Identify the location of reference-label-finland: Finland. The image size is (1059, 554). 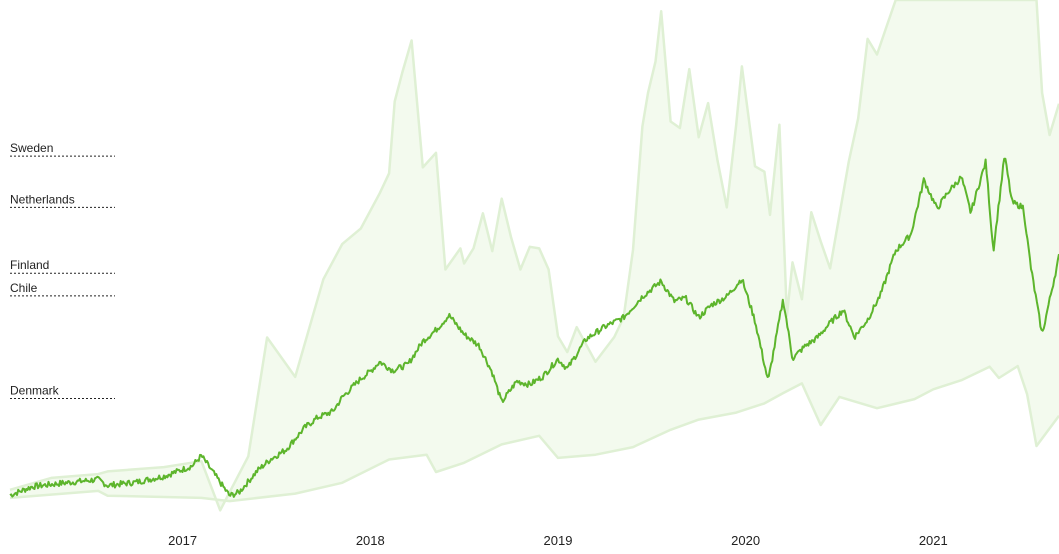
(29, 265).